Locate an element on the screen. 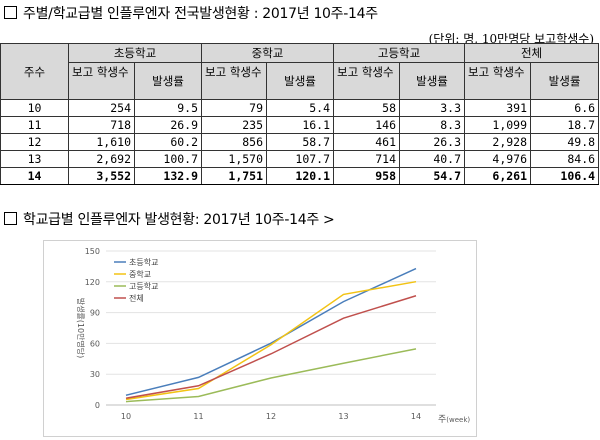 Image resolution: width=600 pixels, height=440 pixels. y-tick-label: 150 is located at coordinates (92, 251).